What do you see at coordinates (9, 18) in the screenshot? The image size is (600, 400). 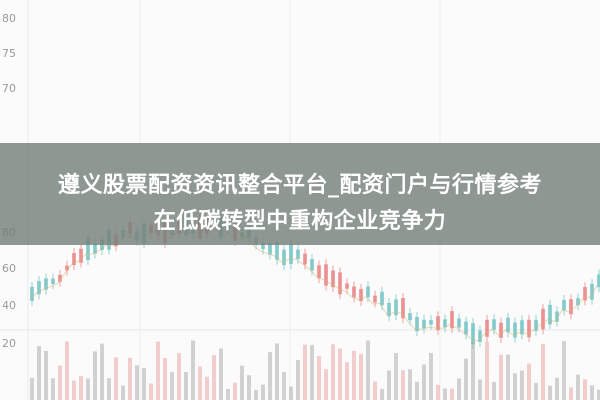 I see `axis-label: 80` at bounding box center [9, 18].